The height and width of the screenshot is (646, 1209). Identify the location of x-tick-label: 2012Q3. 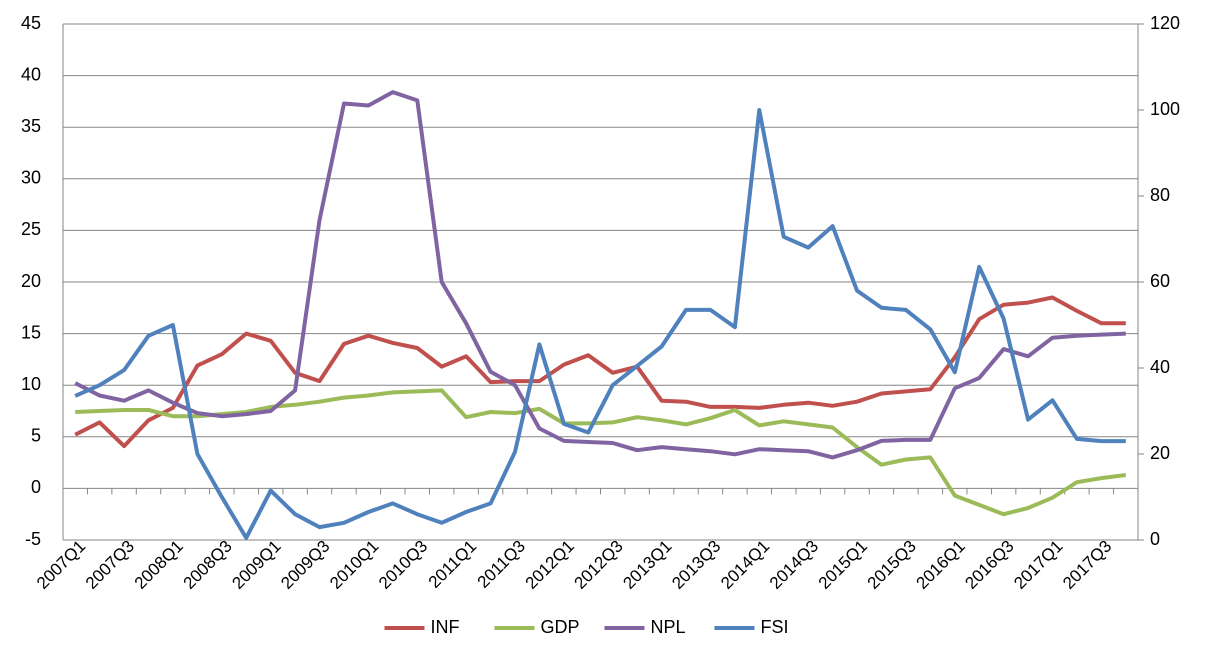
(599, 565).